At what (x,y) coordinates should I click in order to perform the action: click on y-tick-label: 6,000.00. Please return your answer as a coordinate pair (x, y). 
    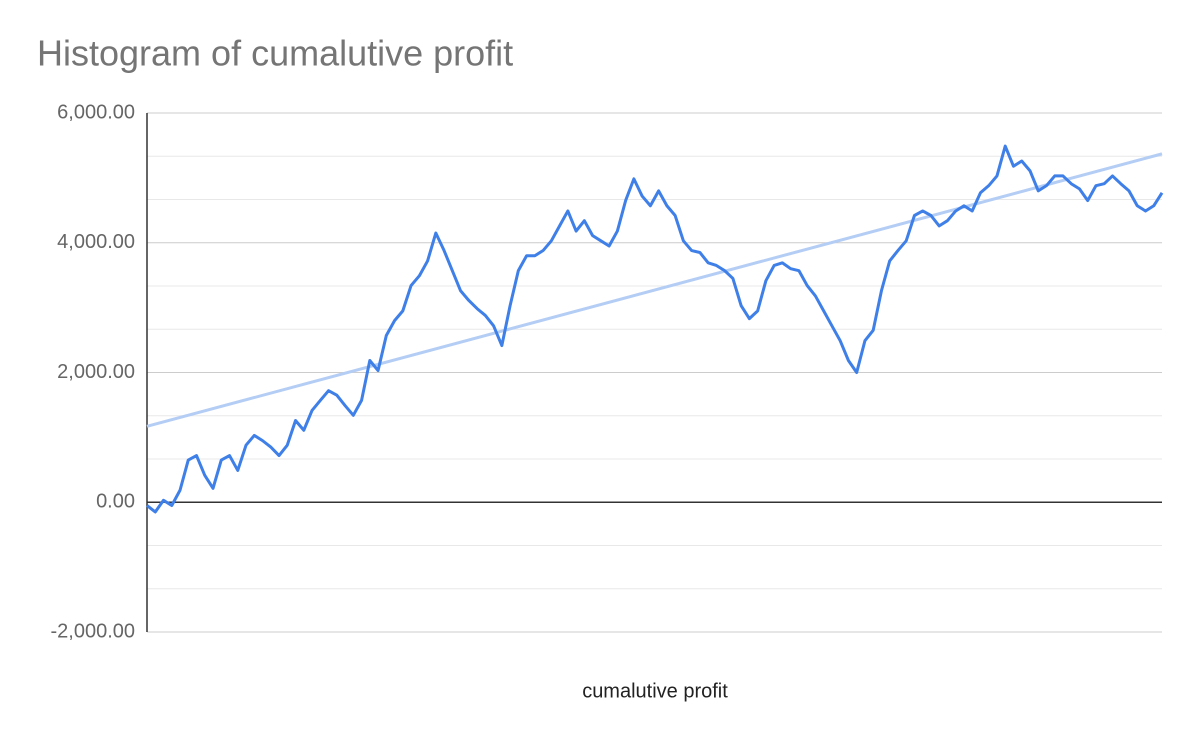
    Looking at the image, I should click on (96, 112).